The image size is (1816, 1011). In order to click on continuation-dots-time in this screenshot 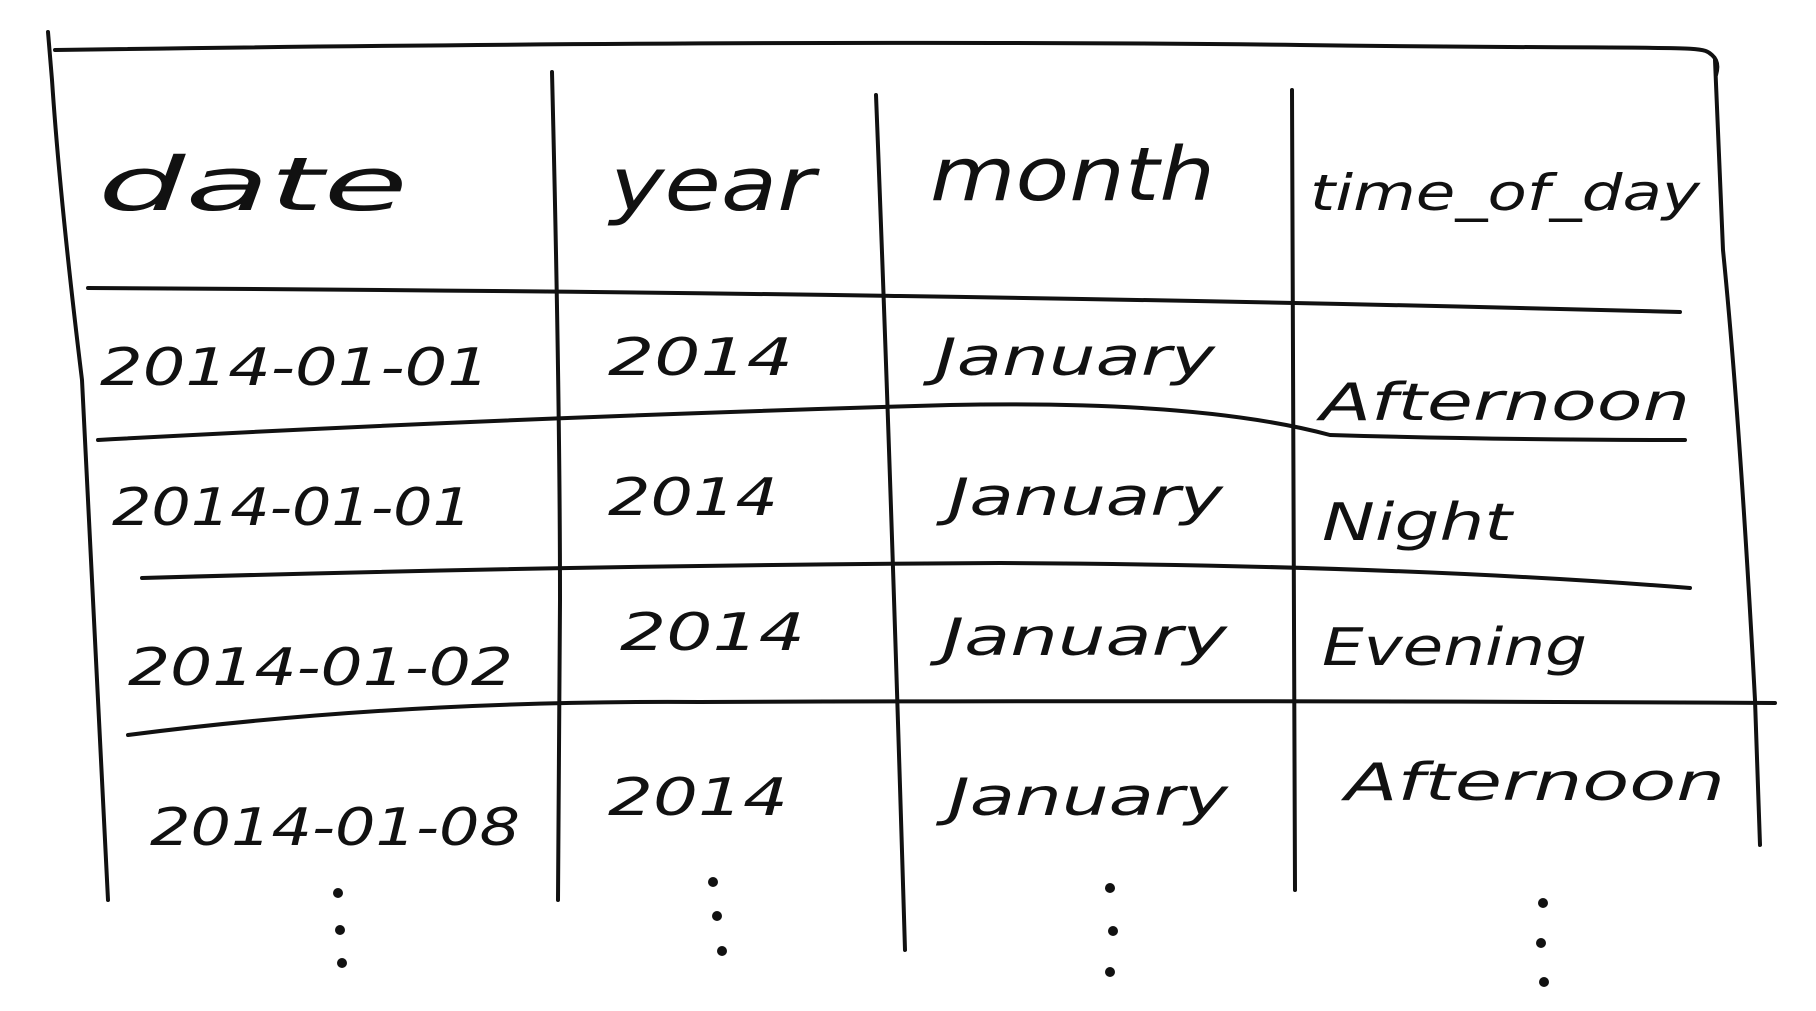, I will do `click(1542, 942)`.